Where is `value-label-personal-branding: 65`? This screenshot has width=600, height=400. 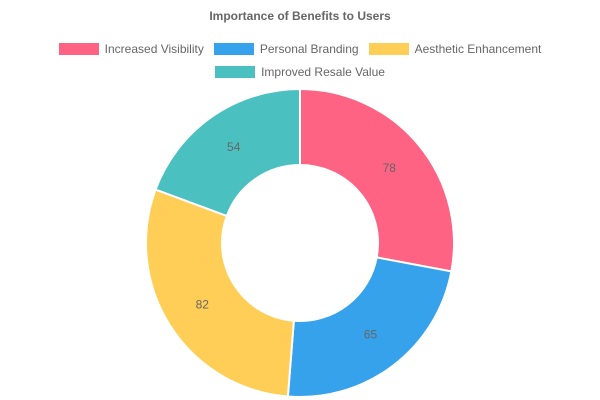
value-label-personal-branding: 65 is located at coordinates (371, 334).